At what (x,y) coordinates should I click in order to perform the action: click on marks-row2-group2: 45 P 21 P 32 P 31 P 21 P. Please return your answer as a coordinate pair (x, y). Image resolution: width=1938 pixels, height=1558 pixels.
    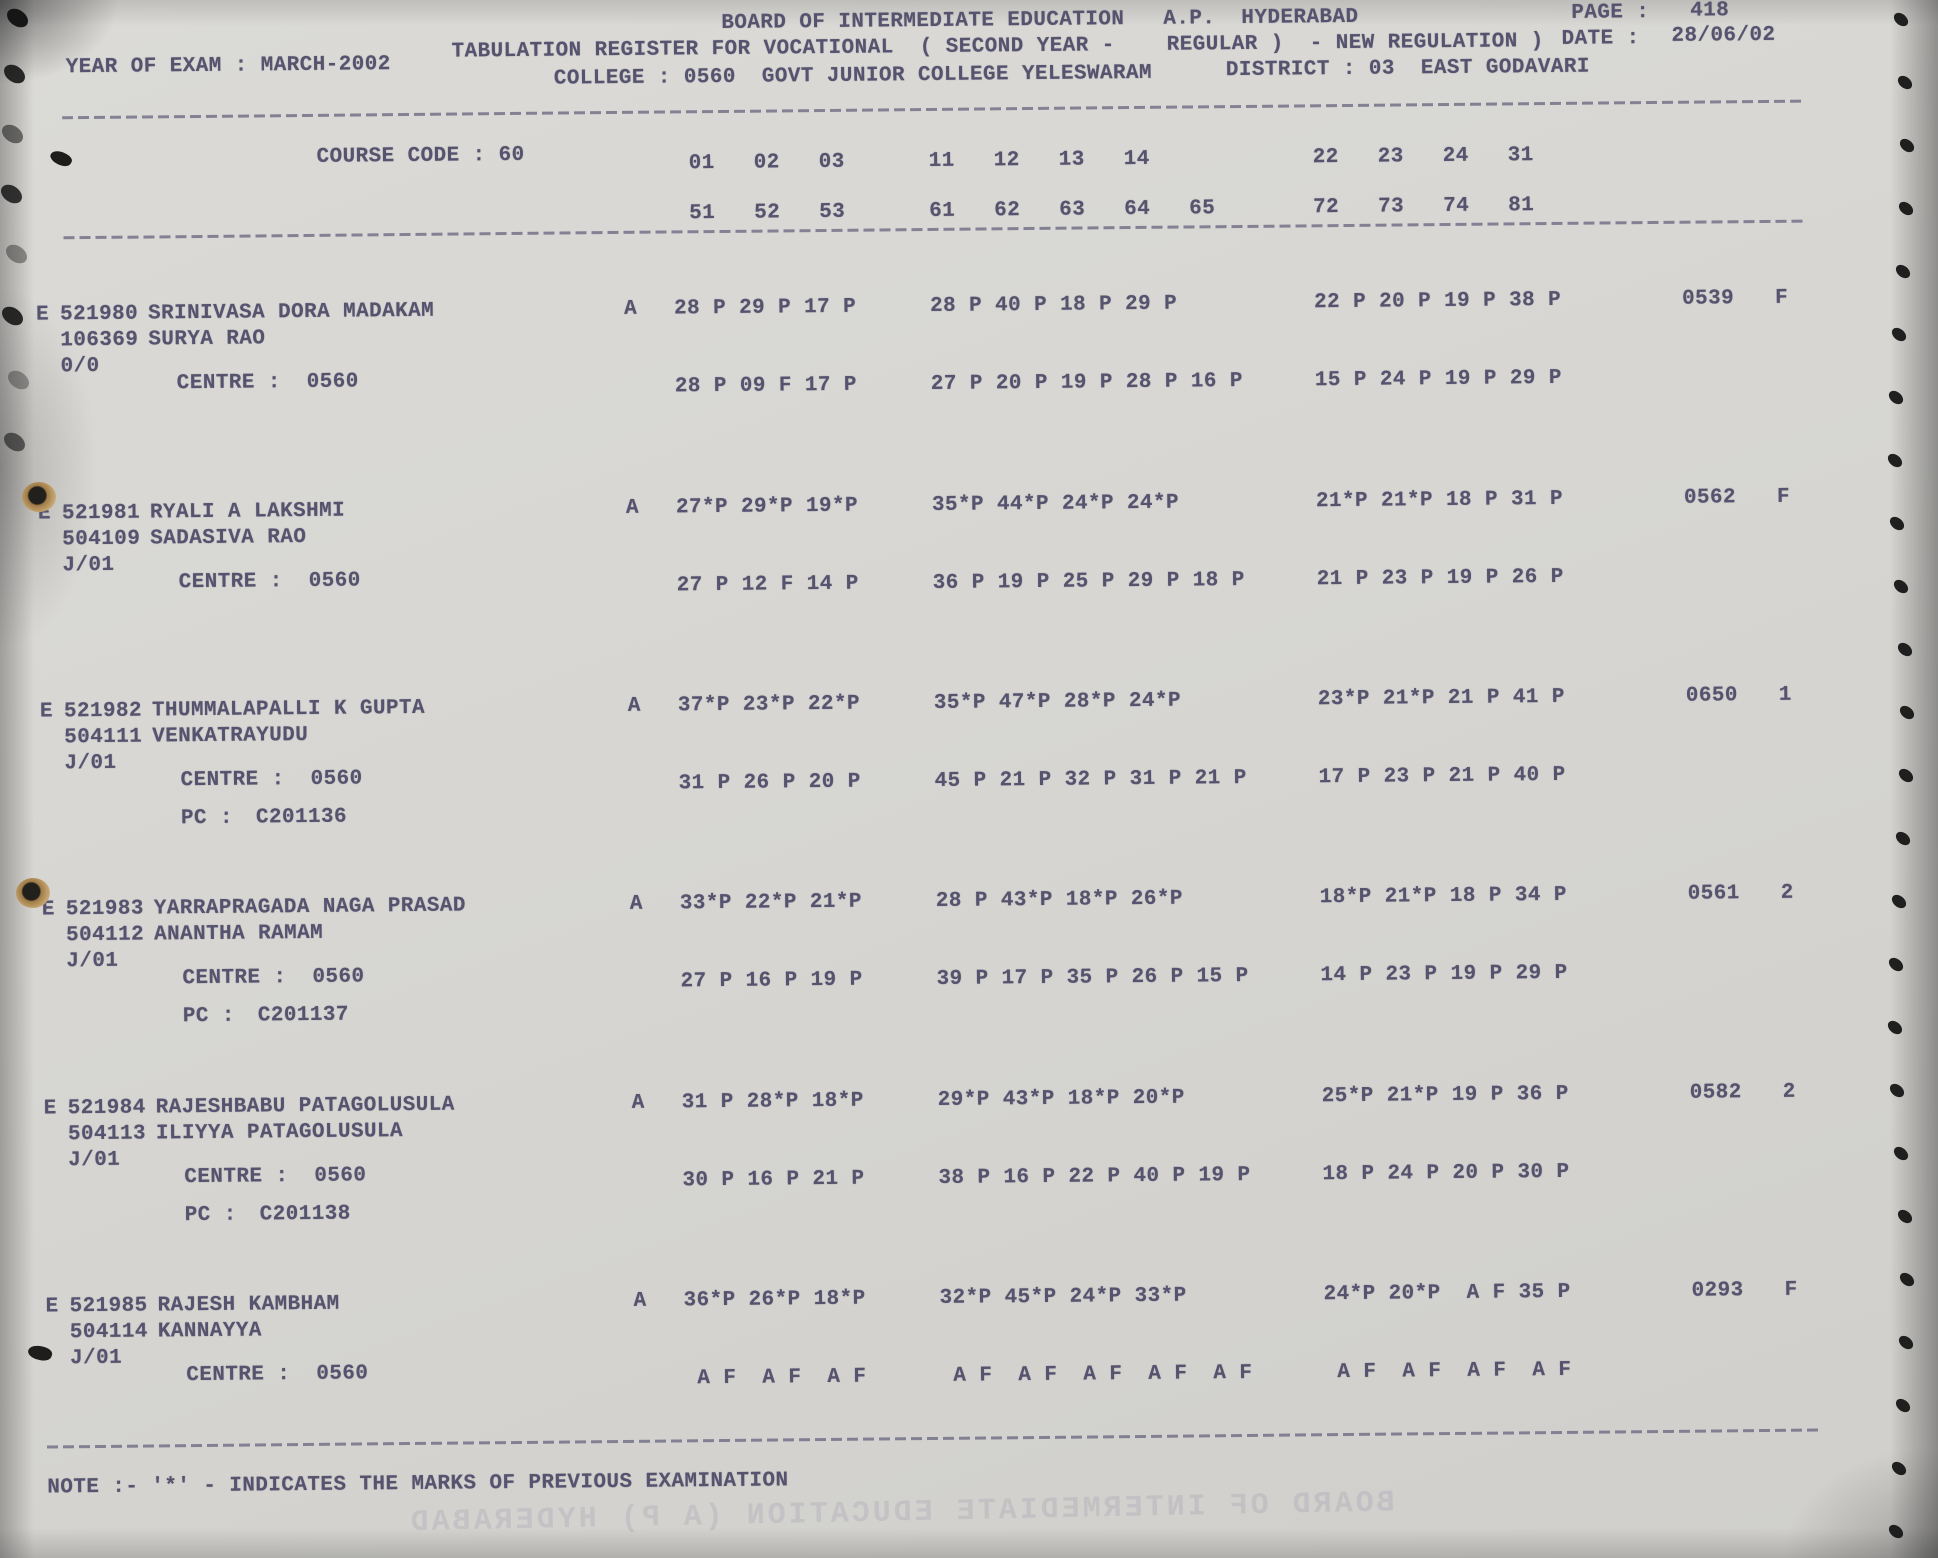
    Looking at the image, I should click on (1090, 779).